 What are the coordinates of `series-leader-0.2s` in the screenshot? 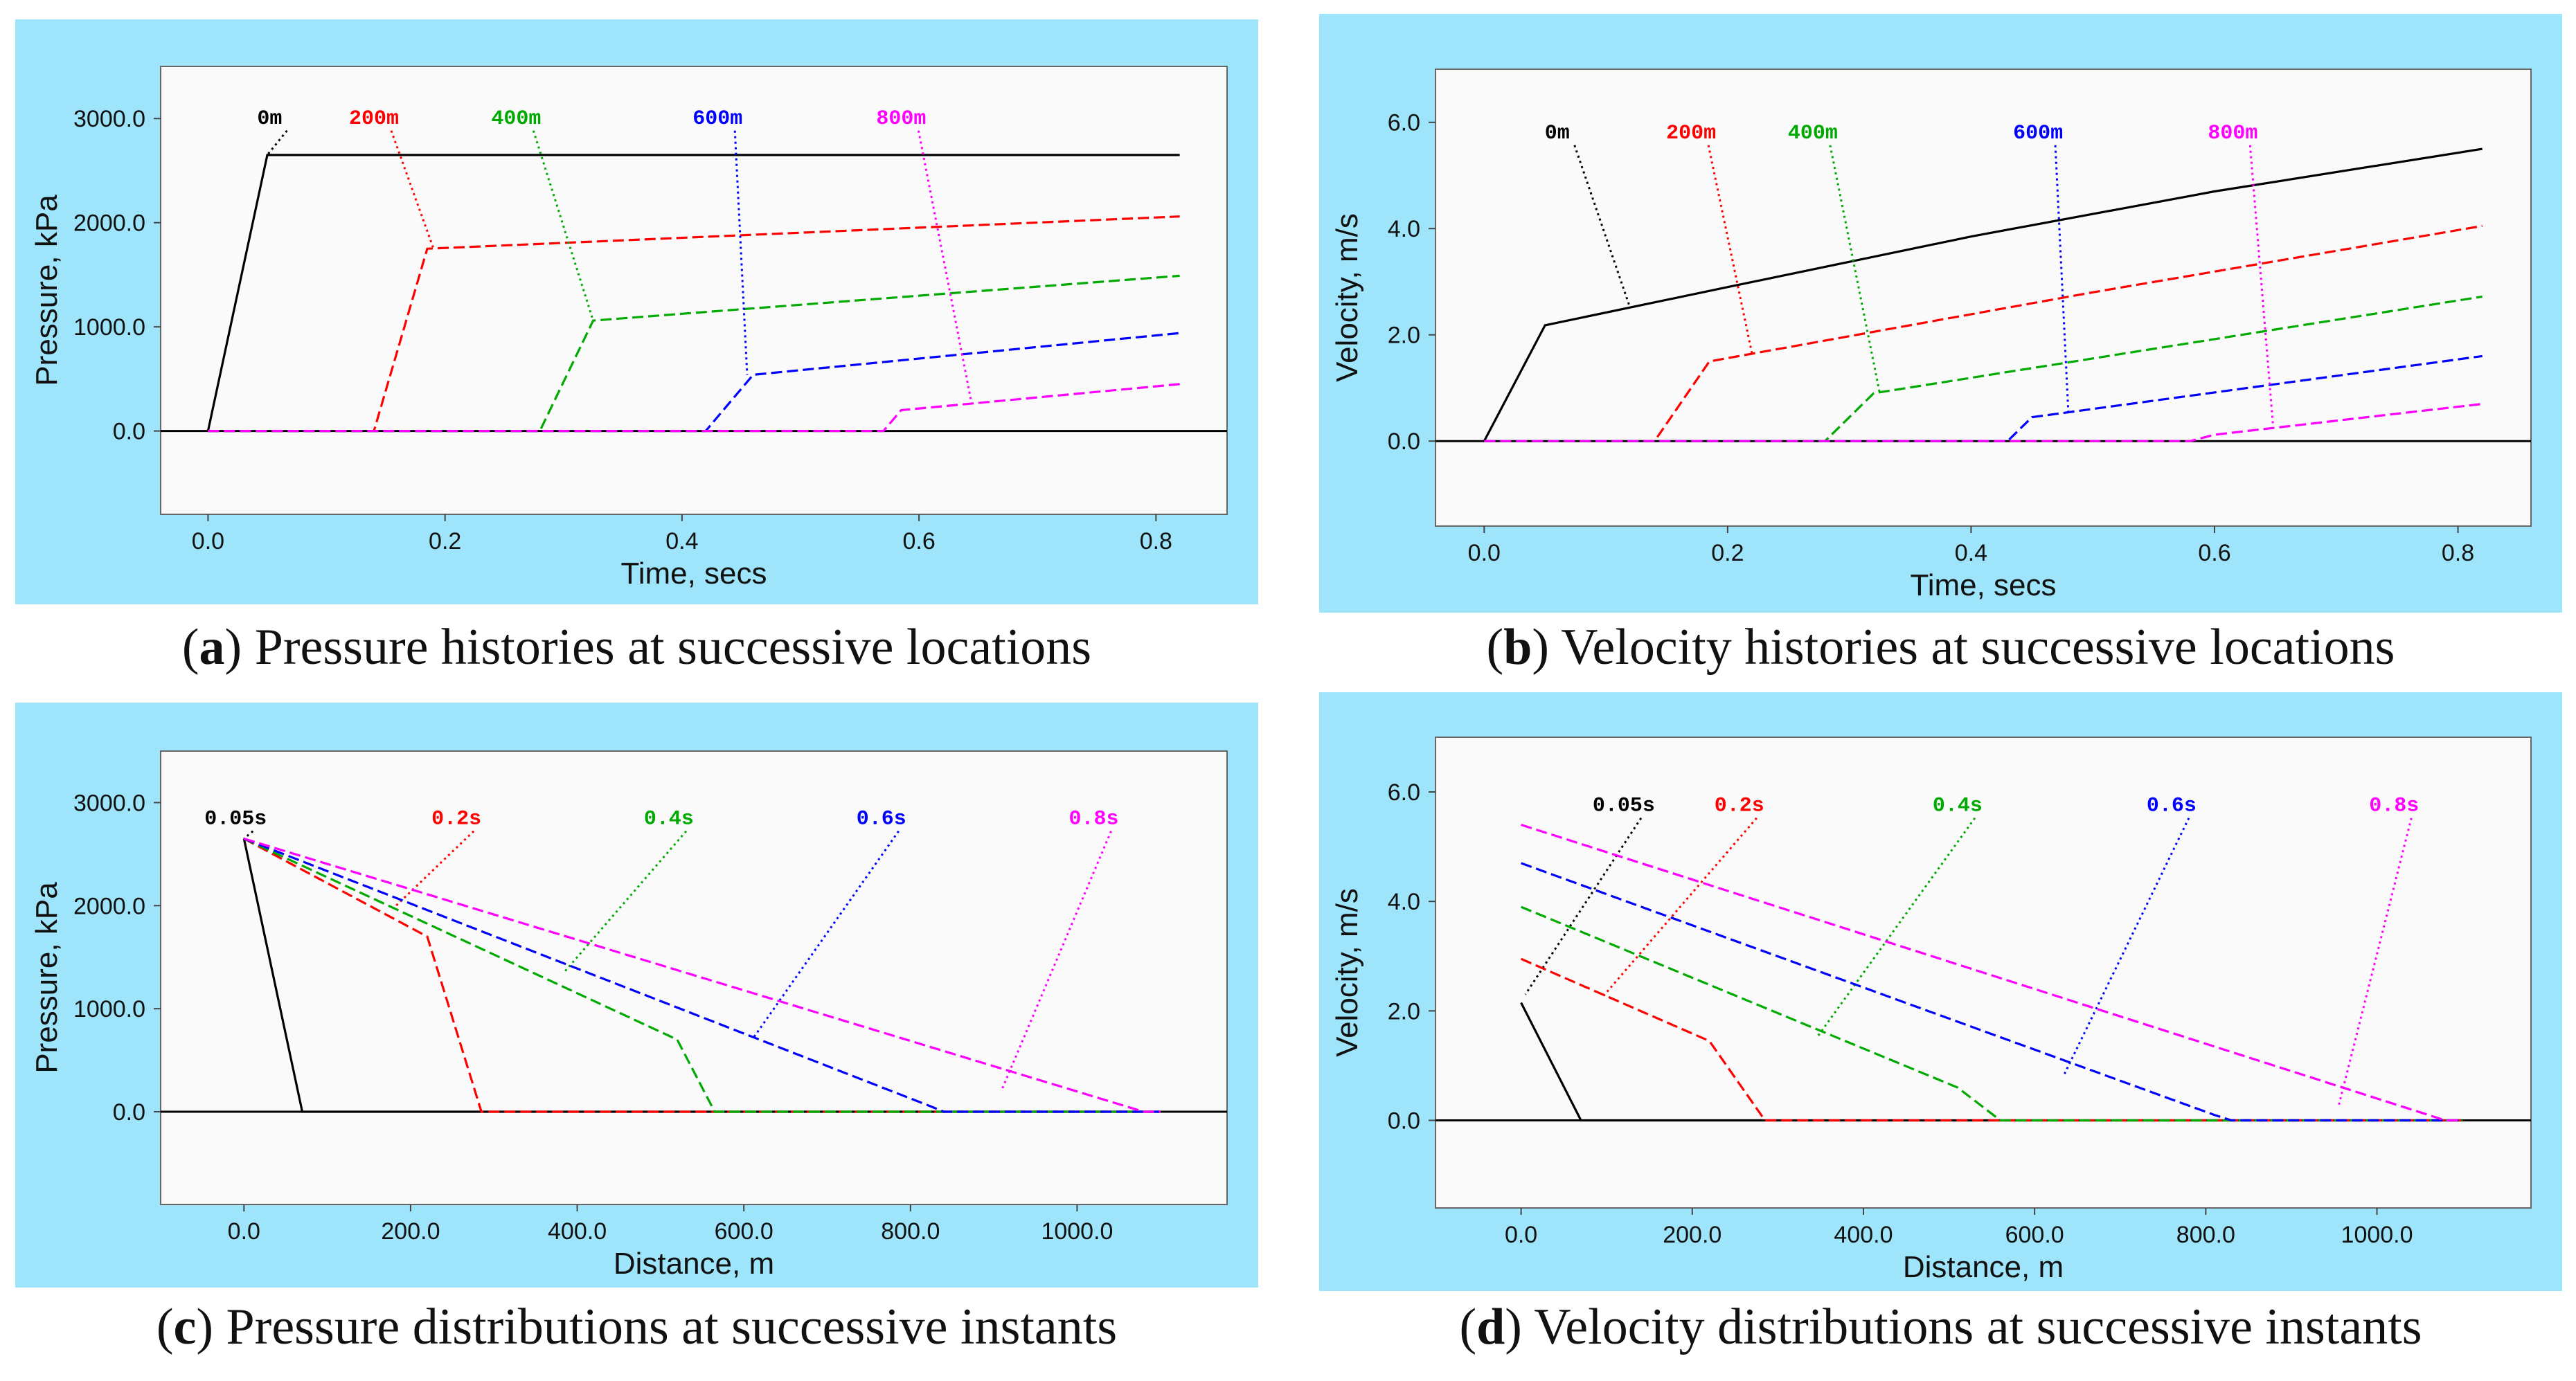 It's located at (1679, 907).